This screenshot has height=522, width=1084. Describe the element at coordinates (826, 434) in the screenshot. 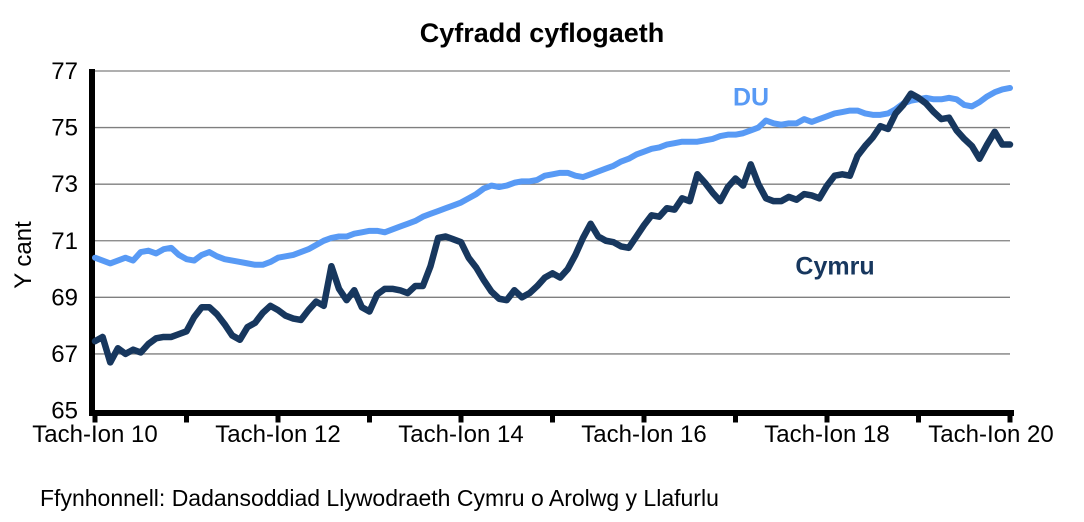

I see `x-tick-label: Tach-Ion 18` at that location.